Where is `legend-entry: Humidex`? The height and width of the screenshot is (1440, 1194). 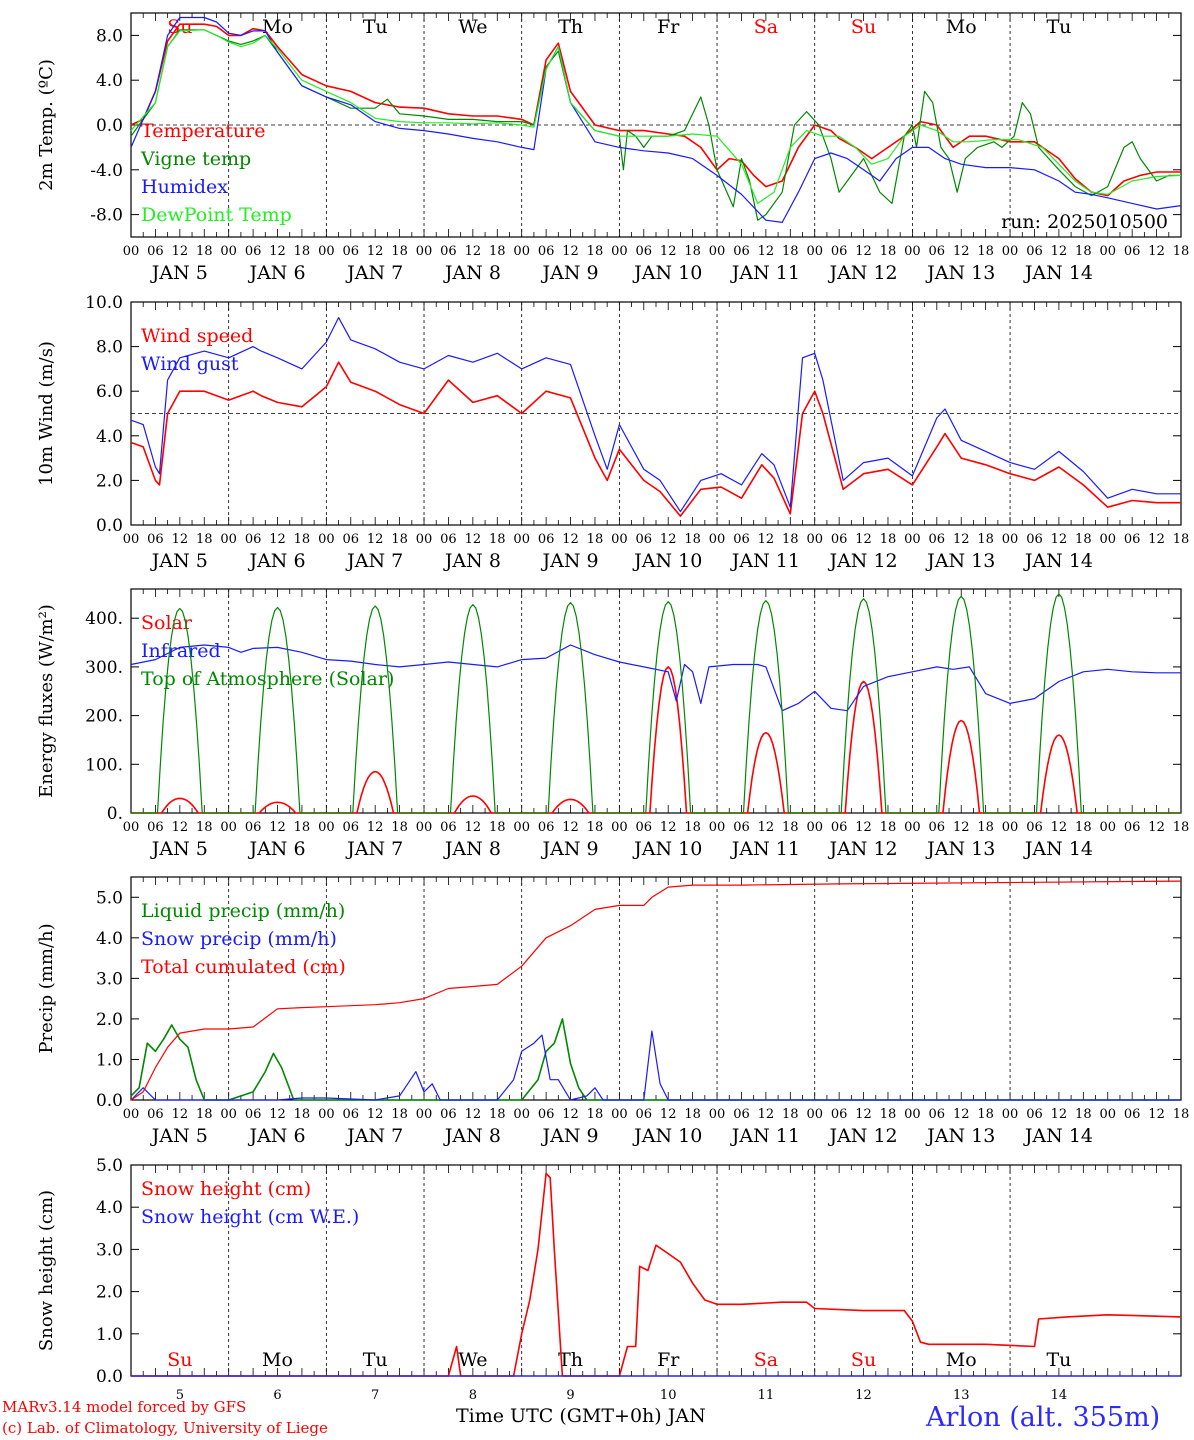 legend-entry: Humidex is located at coordinates (184, 187).